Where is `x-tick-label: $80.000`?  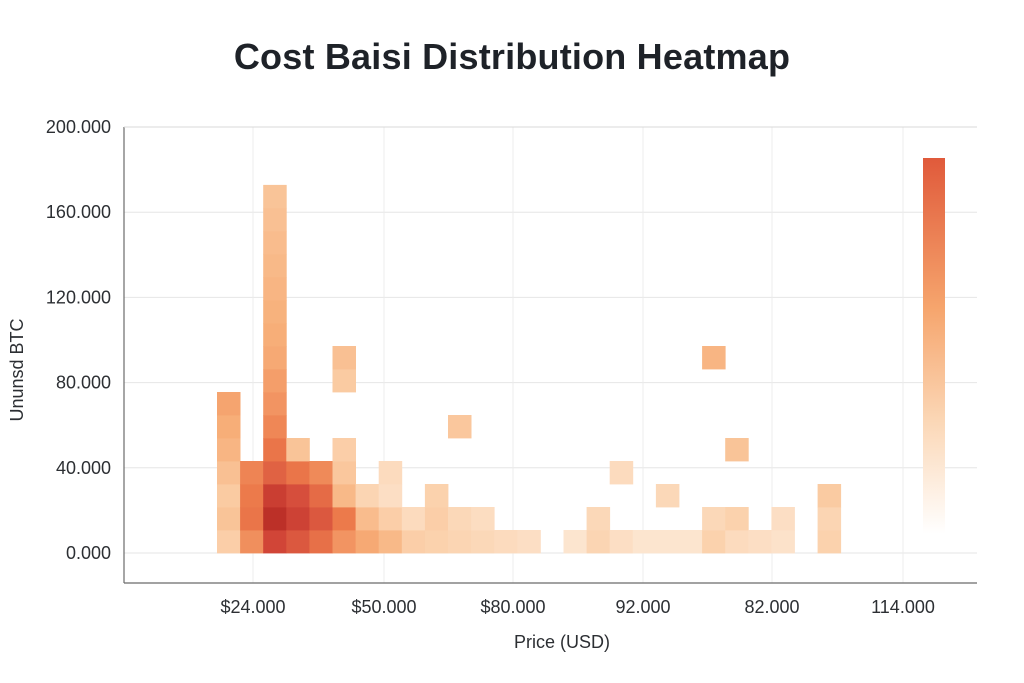 x-tick-label: $80.000 is located at coordinates (512, 607).